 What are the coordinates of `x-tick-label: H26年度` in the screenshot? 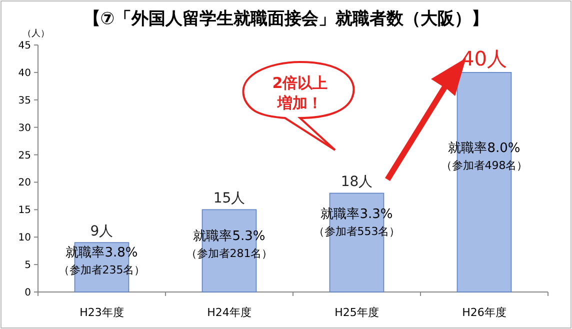 It's located at (484, 312).